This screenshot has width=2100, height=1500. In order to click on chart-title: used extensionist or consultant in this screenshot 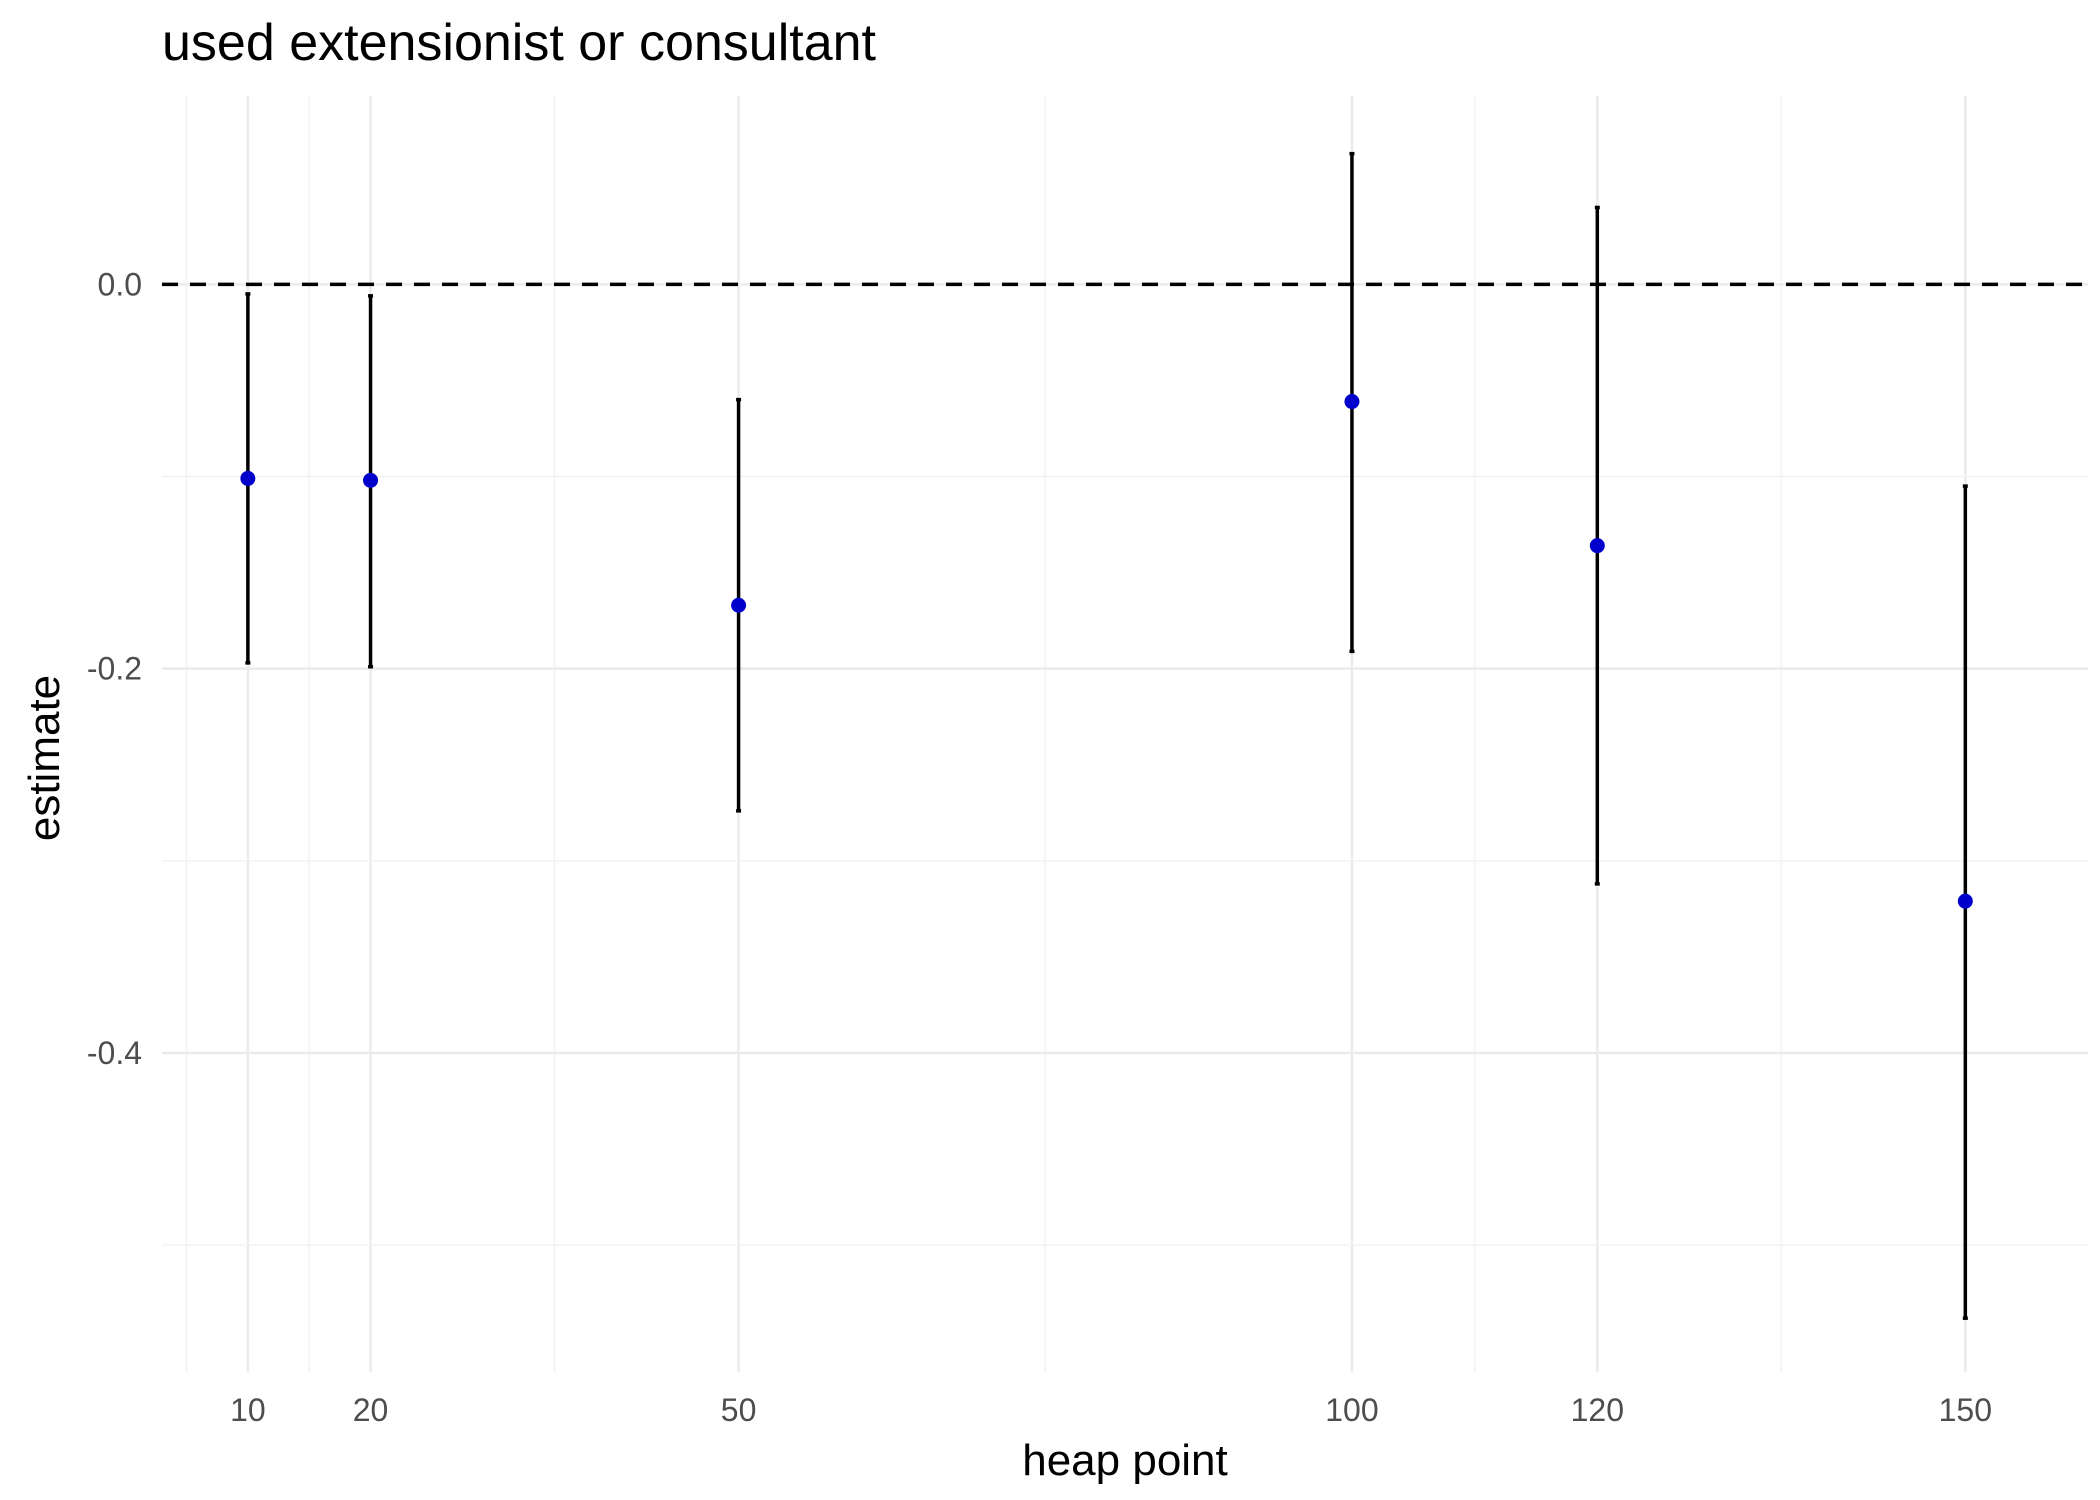, I will do `click(519, 43)`.